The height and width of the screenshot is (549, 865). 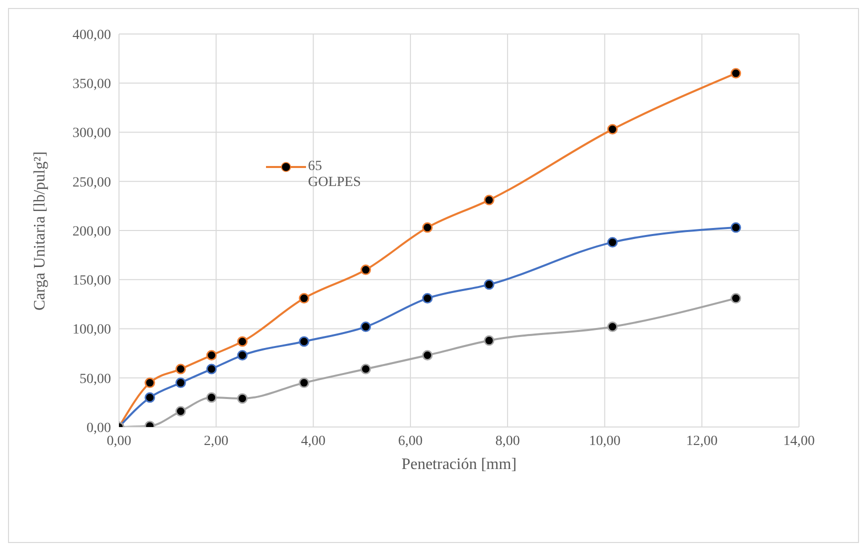 What do you see at coordinates (91, 182) in the screenshot?
I see `y-tick-label: 250,00` at bounding box center [91, 182].